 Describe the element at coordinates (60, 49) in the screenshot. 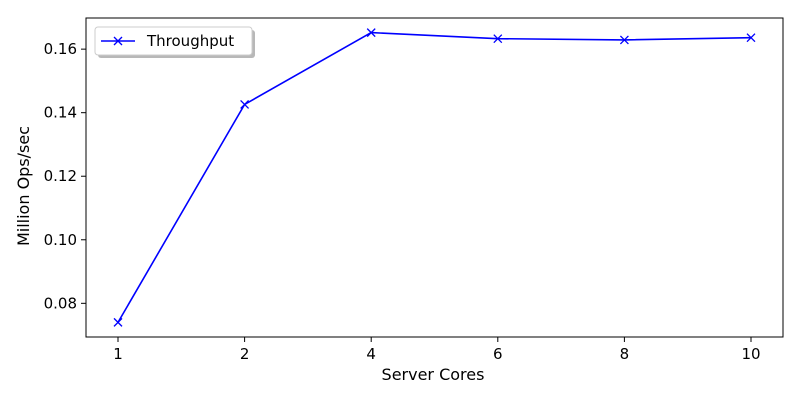

I see `y-tick-label: 0.16` at that location.